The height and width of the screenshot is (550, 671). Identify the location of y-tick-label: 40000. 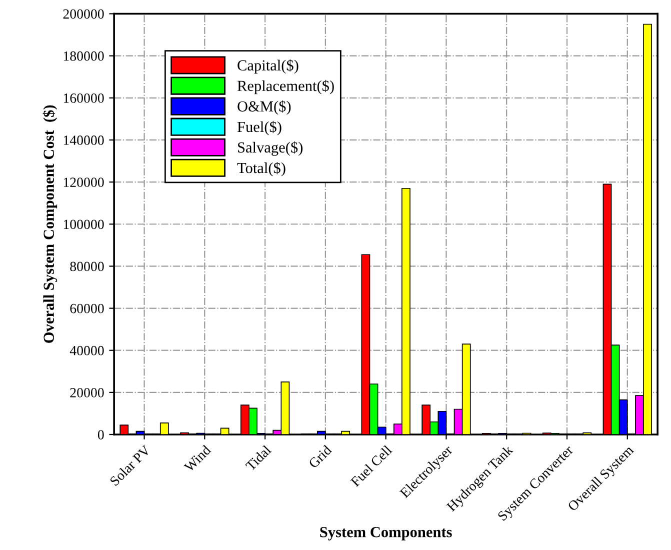
(87, 351).